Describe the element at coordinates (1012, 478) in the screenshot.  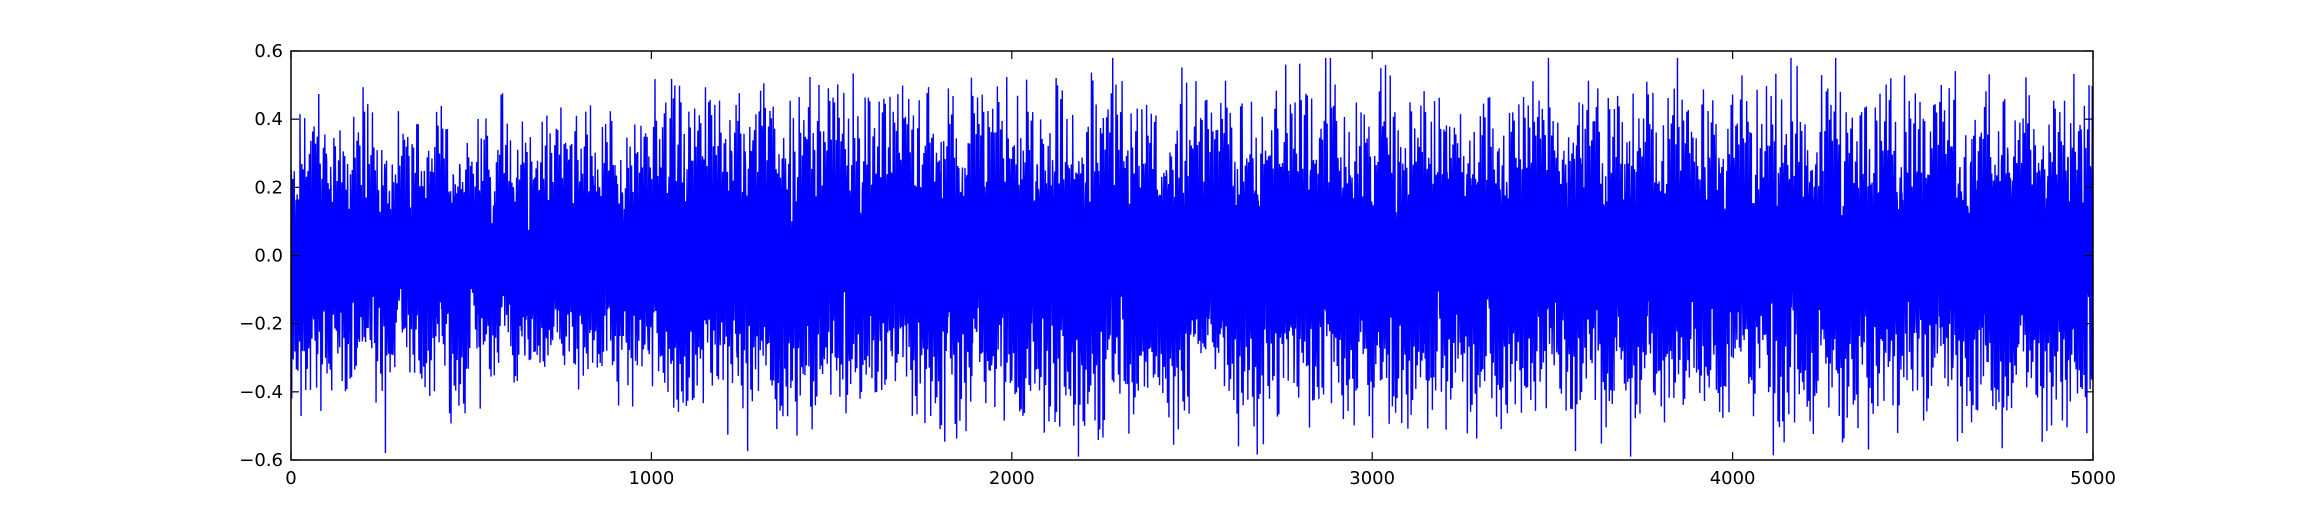
I see `x-tick-label: 2000` at that location.